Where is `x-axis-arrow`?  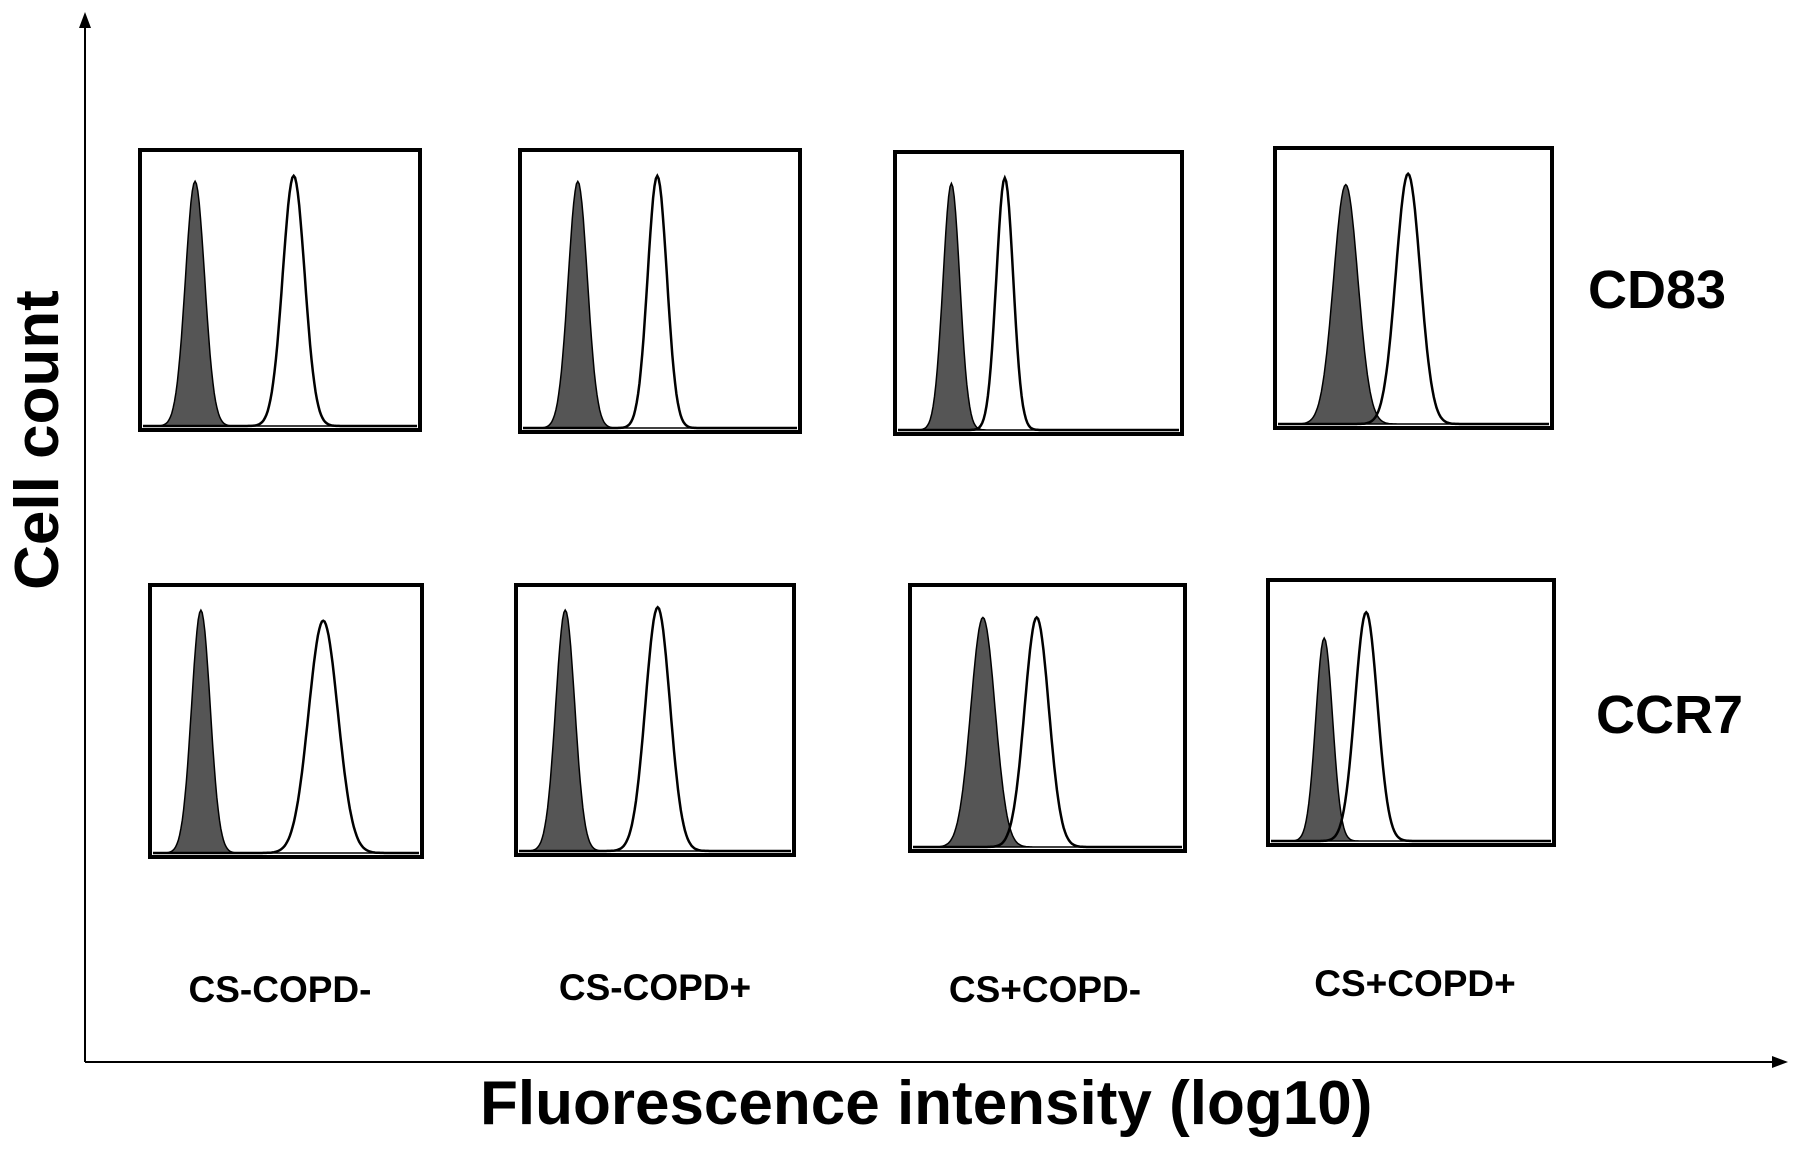 x-axis-arrow is located at coordinates (1780, 1062).